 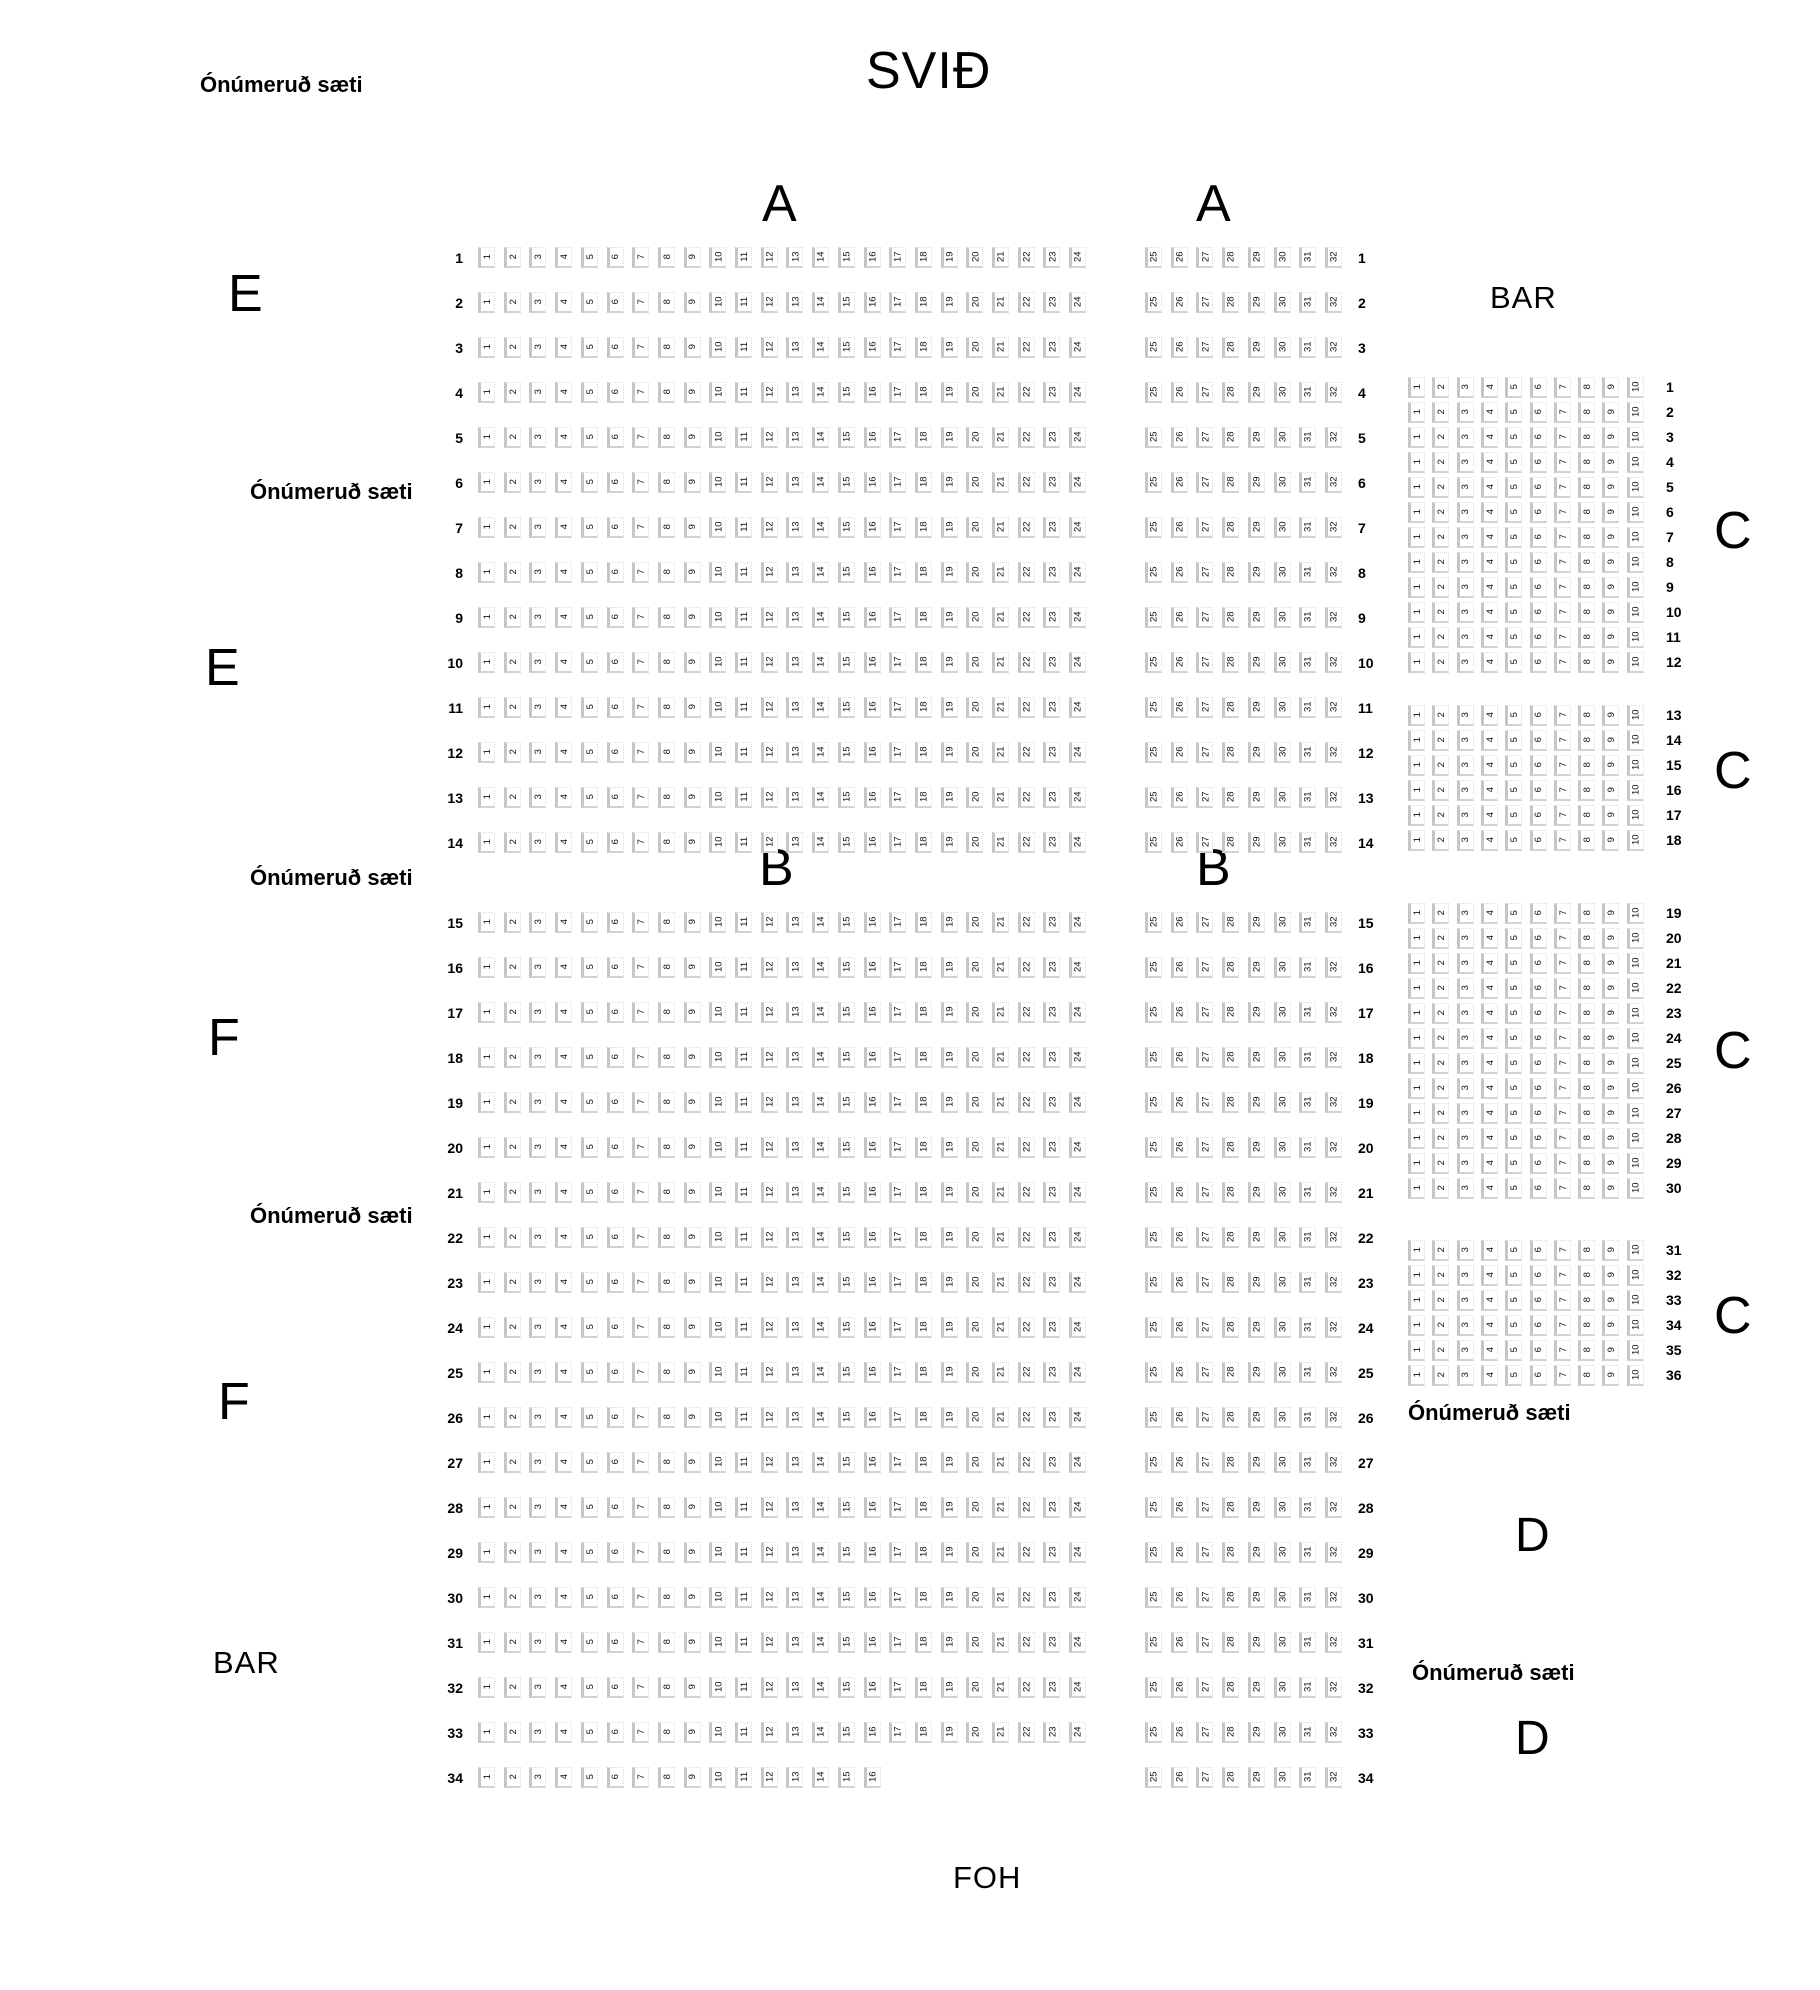 I want to click on seat-main-25-27: 27, so click(x=1205, y=1372).